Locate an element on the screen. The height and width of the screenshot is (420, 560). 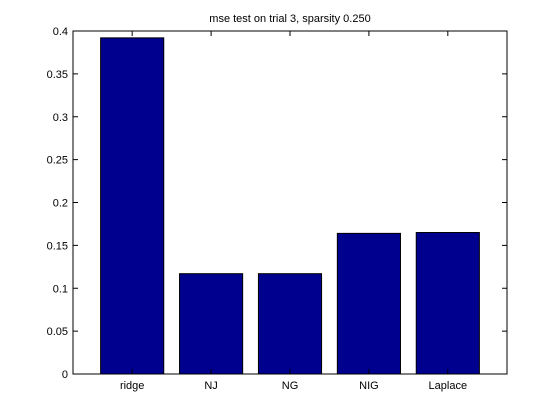
y-tick-label: 0.15 is located at coordinates (57, 246).